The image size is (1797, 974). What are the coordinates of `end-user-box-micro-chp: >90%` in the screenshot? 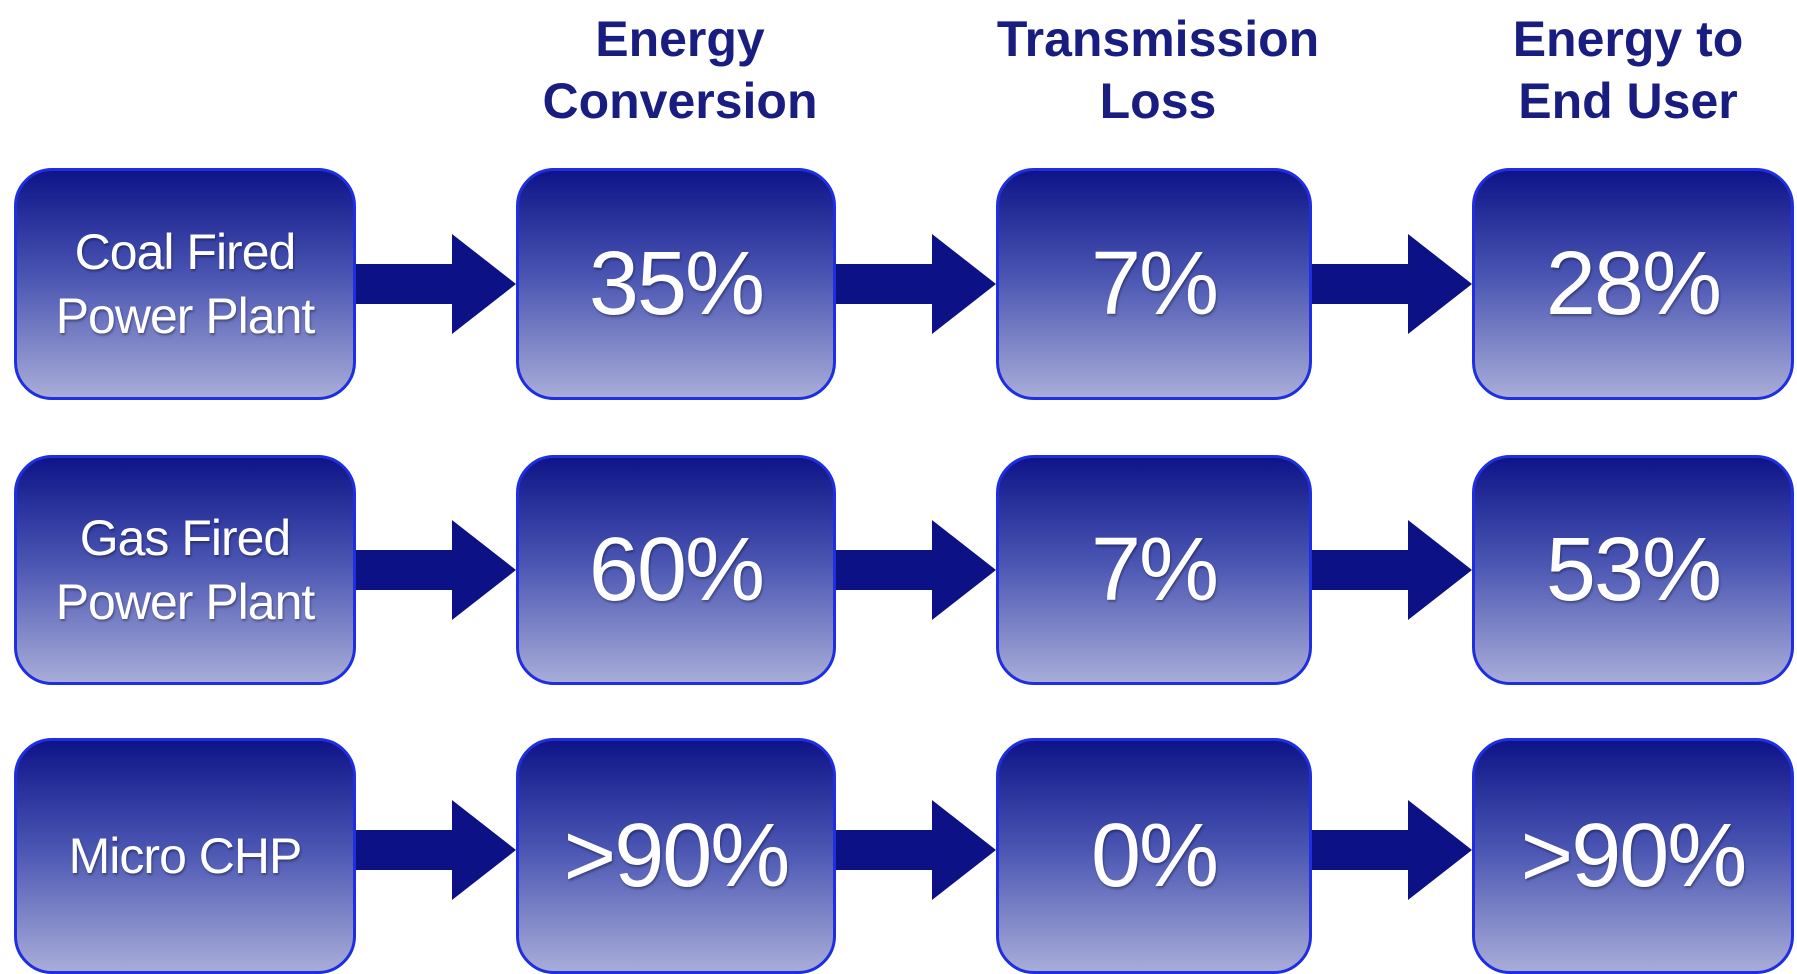 It's located at (1633, 856).